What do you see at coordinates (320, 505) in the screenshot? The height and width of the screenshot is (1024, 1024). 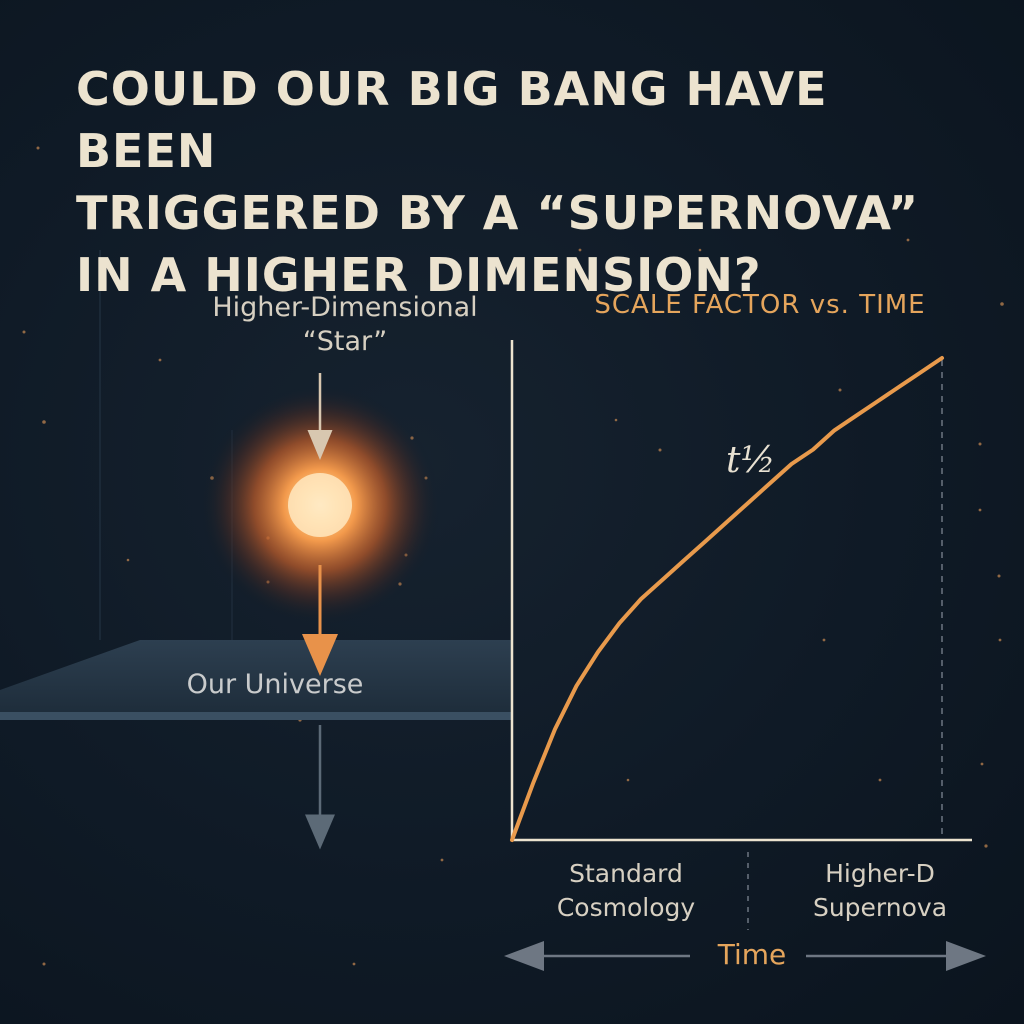 I see `star-core` at bounding box center [320, 505].